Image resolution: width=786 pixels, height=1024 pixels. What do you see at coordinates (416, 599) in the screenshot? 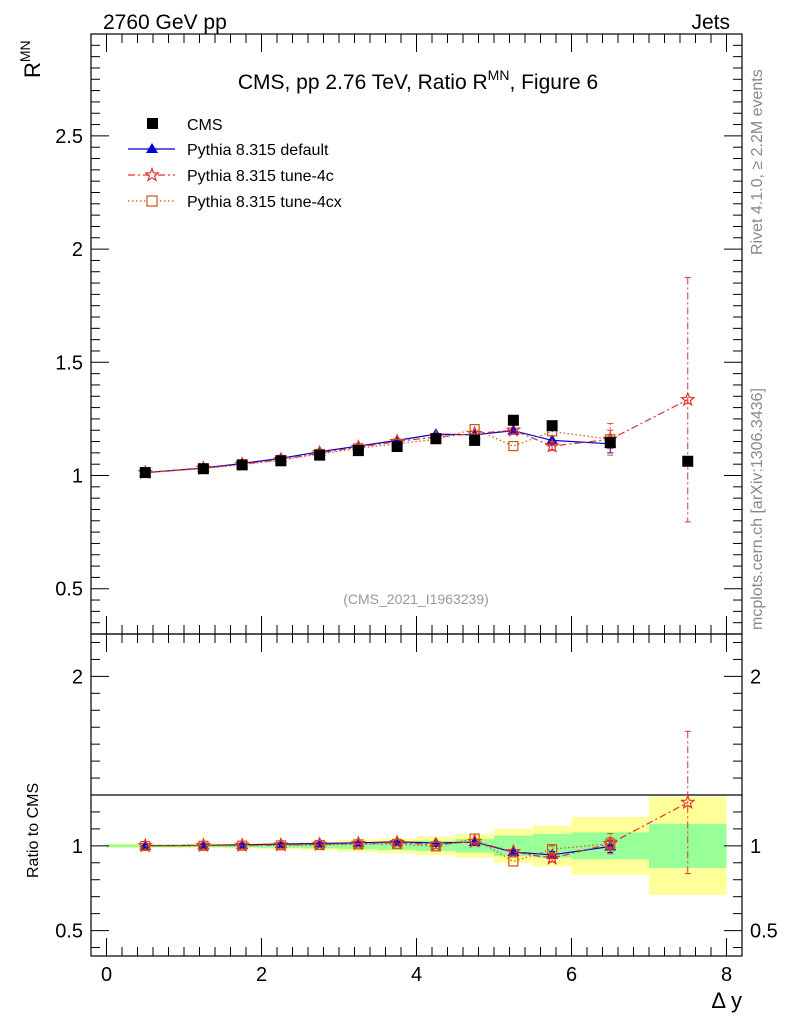
I see `main-watermark: (CMS_2021_I1963239)` at bounding box center [416, 599].